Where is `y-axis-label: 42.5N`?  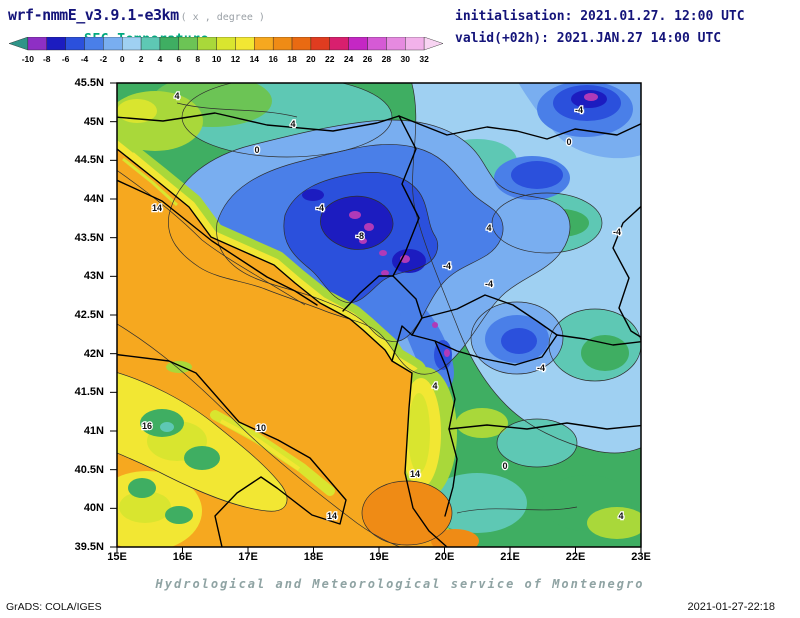 y-axis-label: 42.5N is located at coordinates (89, 315).